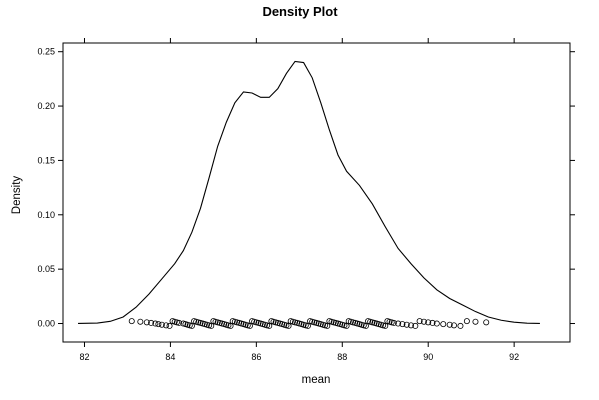 This screenshot has height=400, width=599. I want to click on y-axis-label: Density, so click(17, 195).